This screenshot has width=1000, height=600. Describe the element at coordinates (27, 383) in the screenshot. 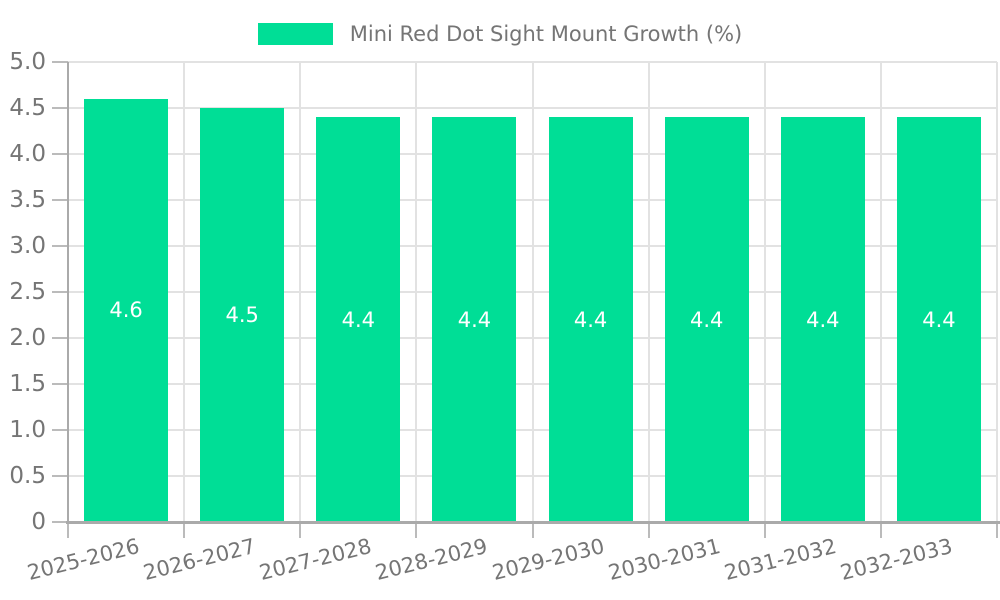

I see `y-tick-label: 1.5` at that location.